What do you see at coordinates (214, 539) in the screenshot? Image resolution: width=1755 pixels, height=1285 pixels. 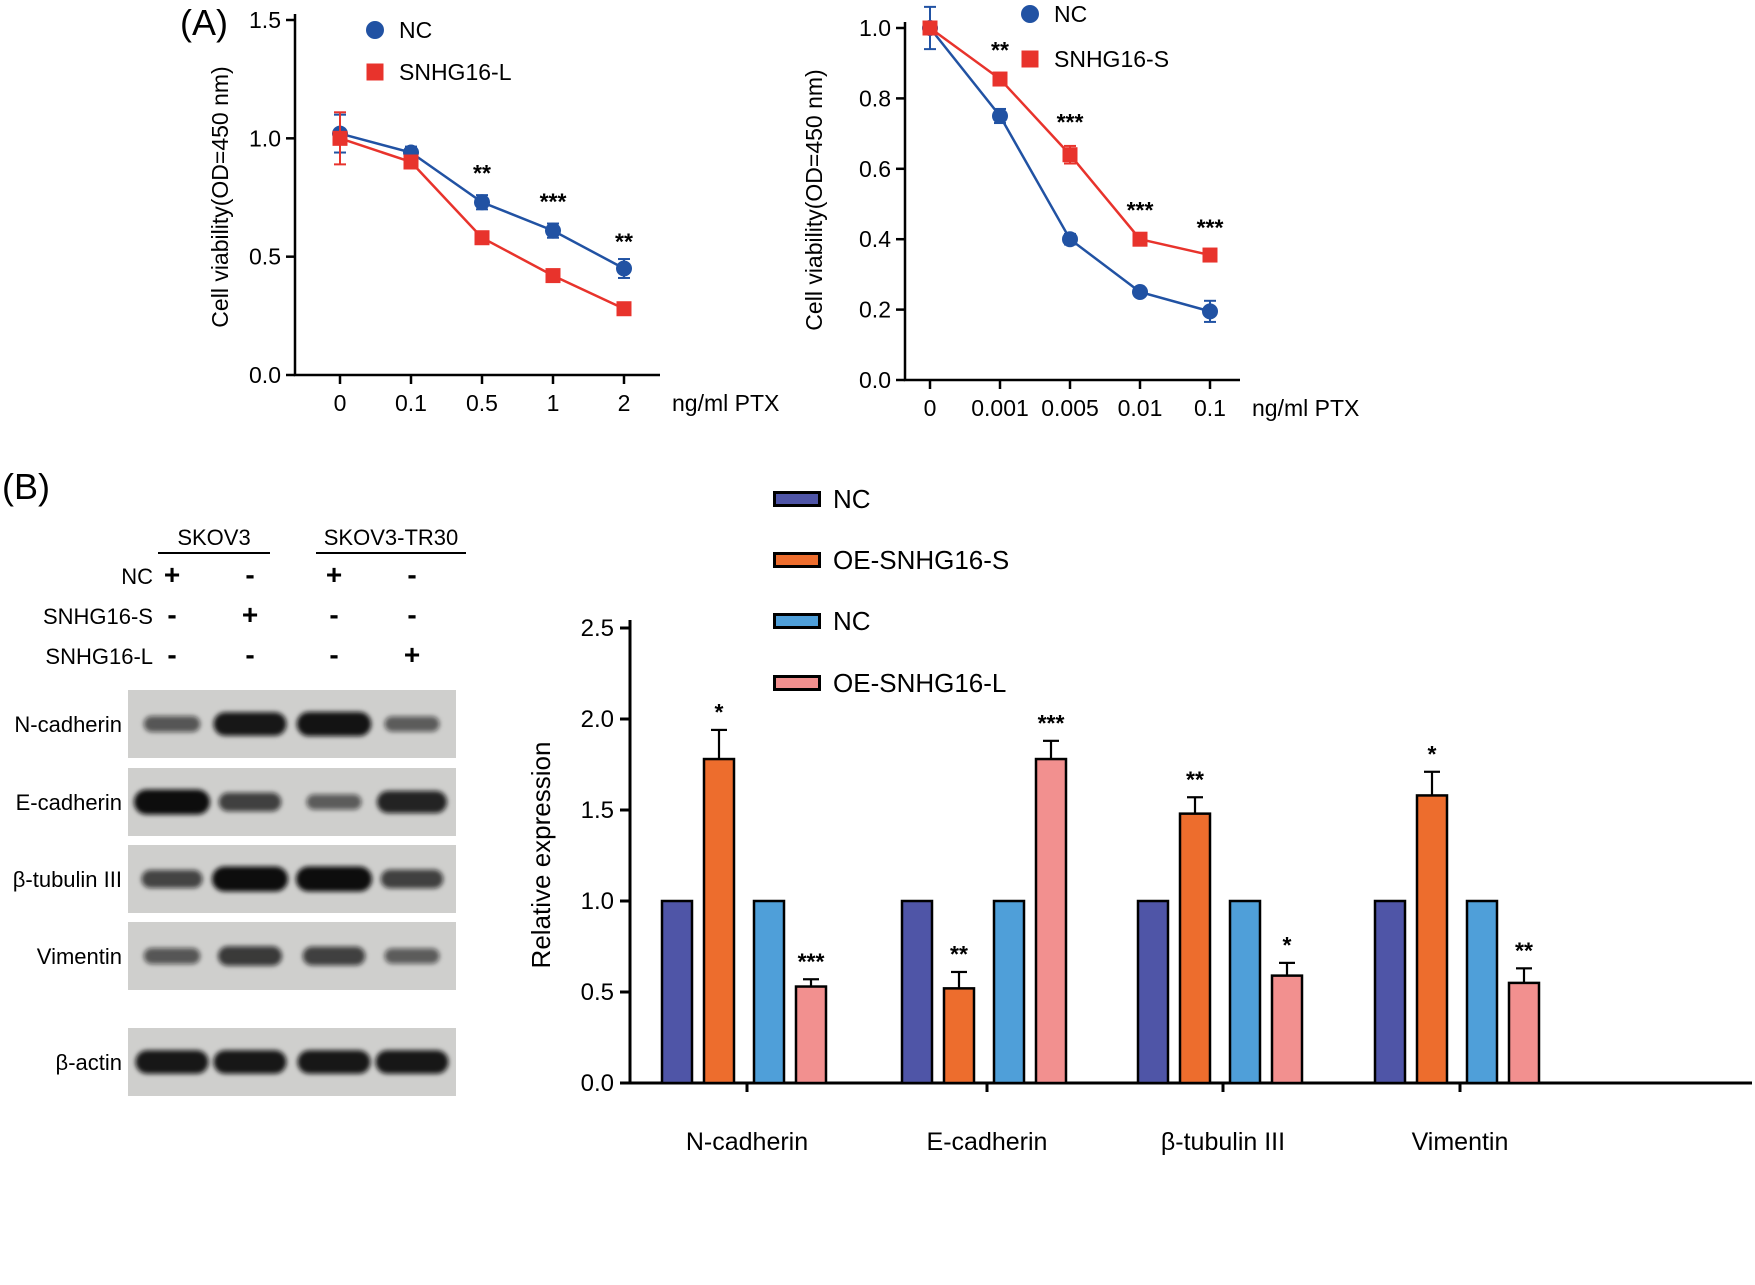 I see `blot-group-header-skov3: SKOV3` at bounding box center [214, 539].